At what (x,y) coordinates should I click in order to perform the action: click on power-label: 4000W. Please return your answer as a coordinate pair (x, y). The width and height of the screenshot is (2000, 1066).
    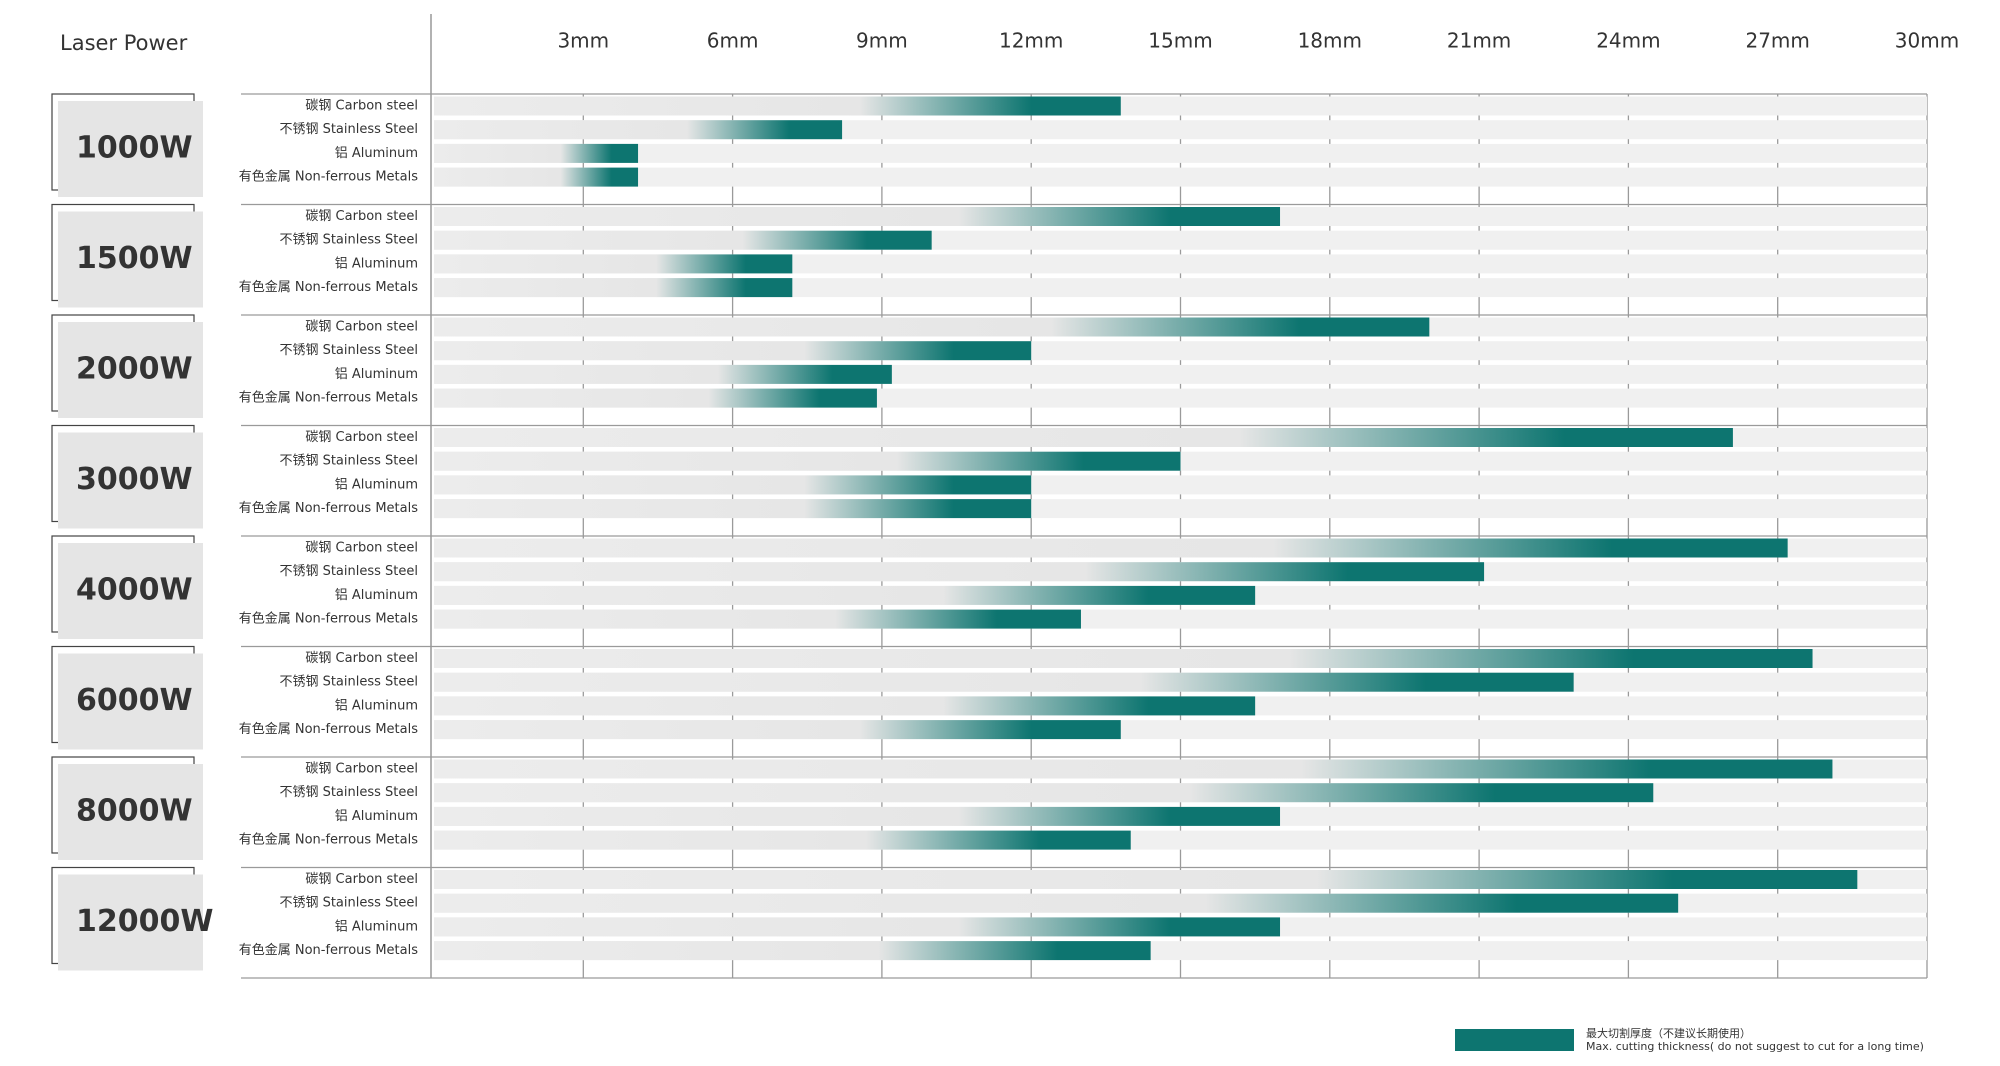
    Looking at the image, I should click on (134, 590).